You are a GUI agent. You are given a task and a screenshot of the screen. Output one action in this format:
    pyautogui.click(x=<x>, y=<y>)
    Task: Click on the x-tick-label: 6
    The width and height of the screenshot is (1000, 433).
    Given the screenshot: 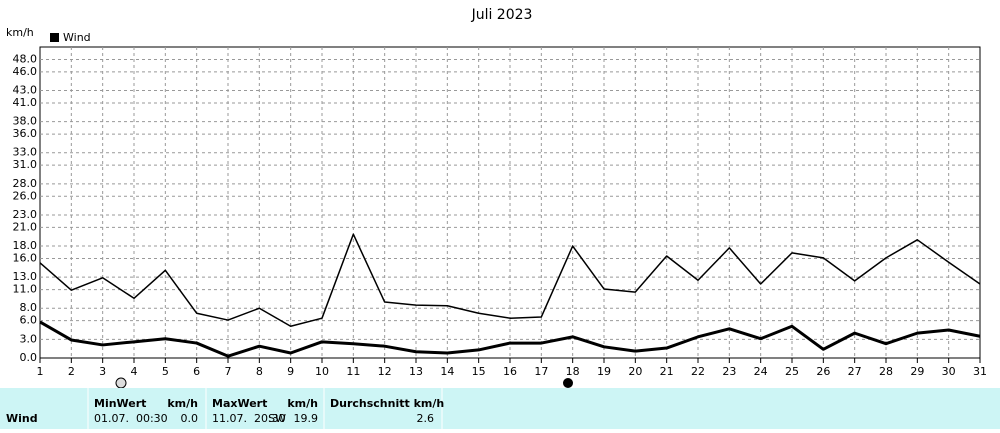 What is the action you would take?
    pyautogui.click(x=196, y=371)
    